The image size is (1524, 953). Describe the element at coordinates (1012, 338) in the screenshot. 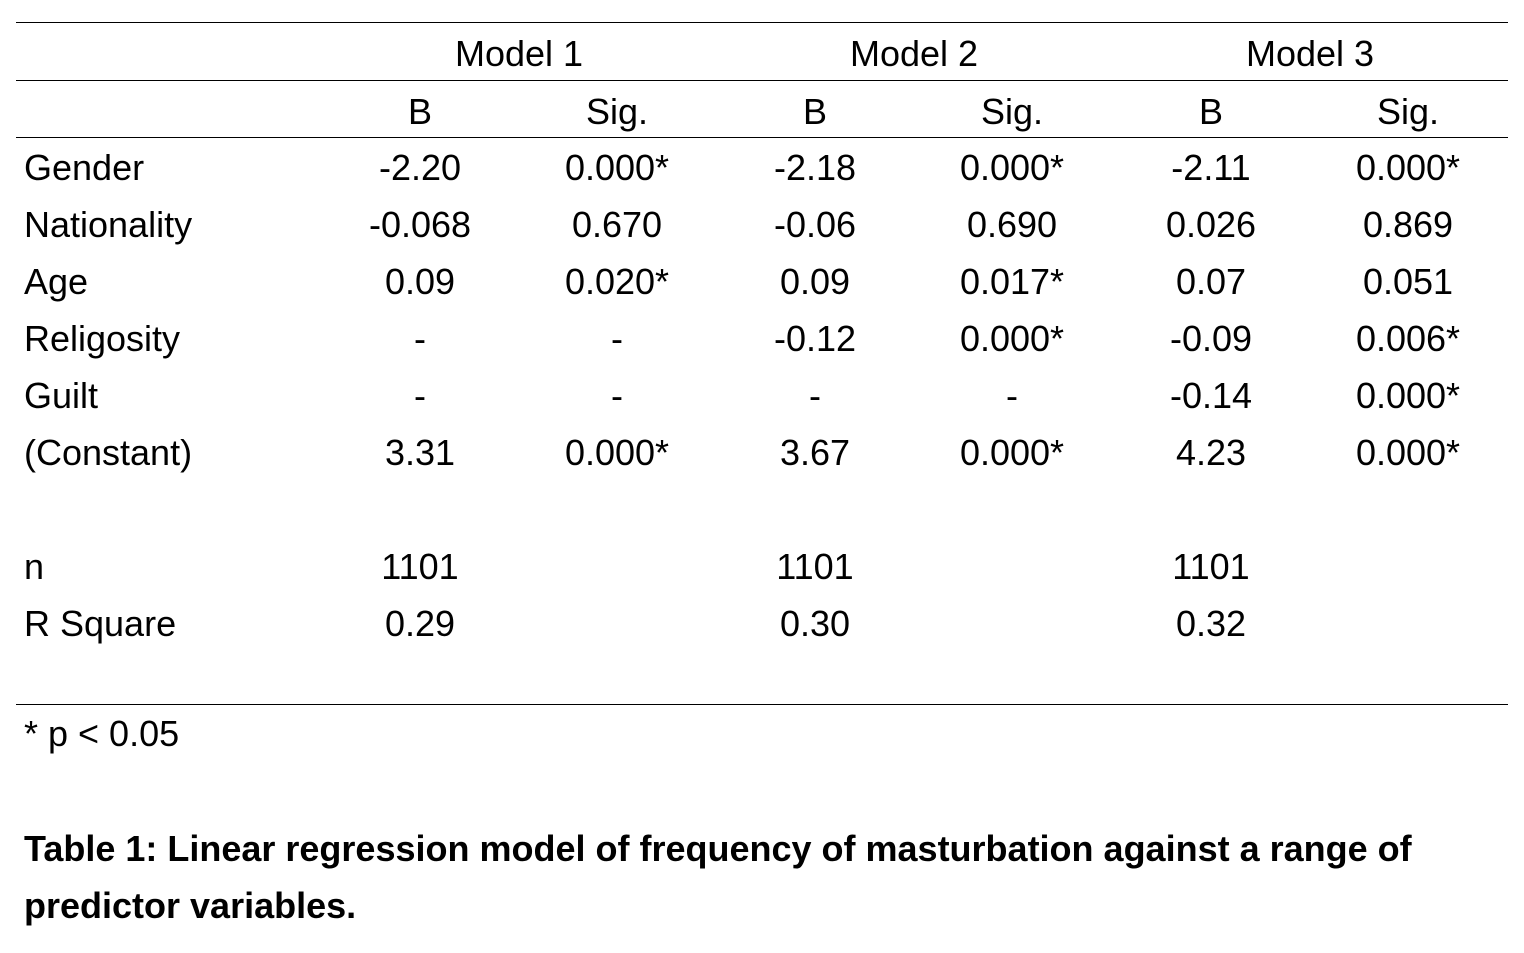

I see `religosity-sig-model-2: 0.000*` at that location.